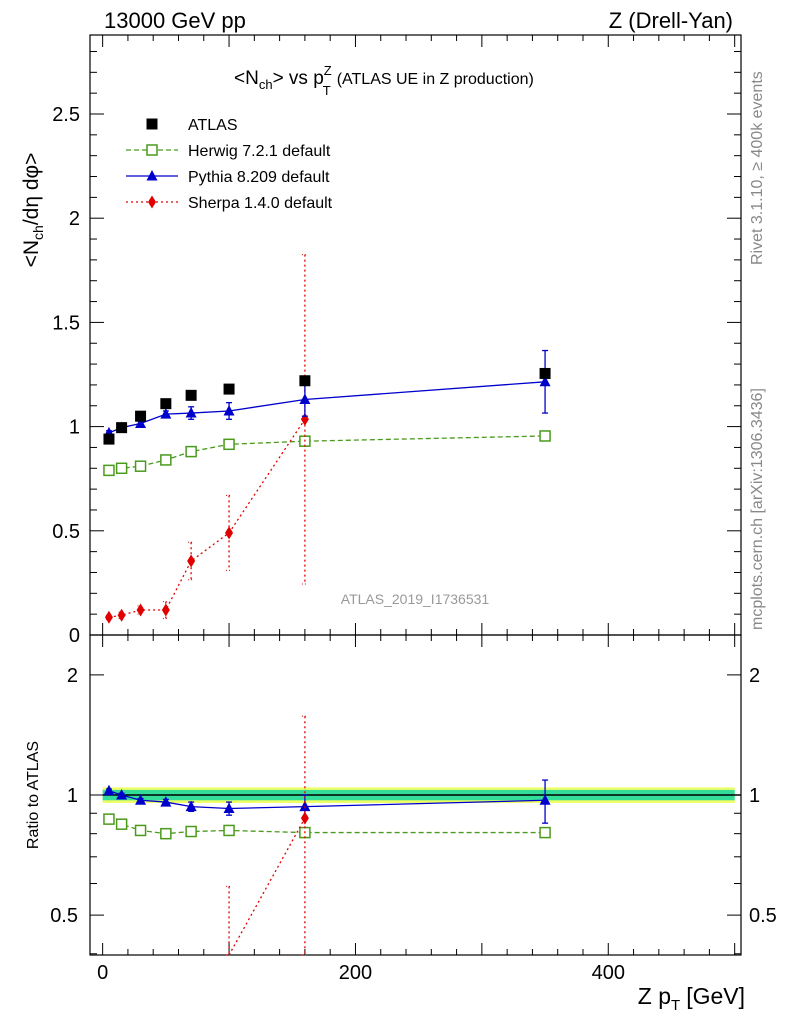 The height and width of the screenshot is (1024, 786). What do you see at coordinates (175, 20) in the screenshot?
I see `header-left: 13000 GeV pp` at bounding box center [175, 20].